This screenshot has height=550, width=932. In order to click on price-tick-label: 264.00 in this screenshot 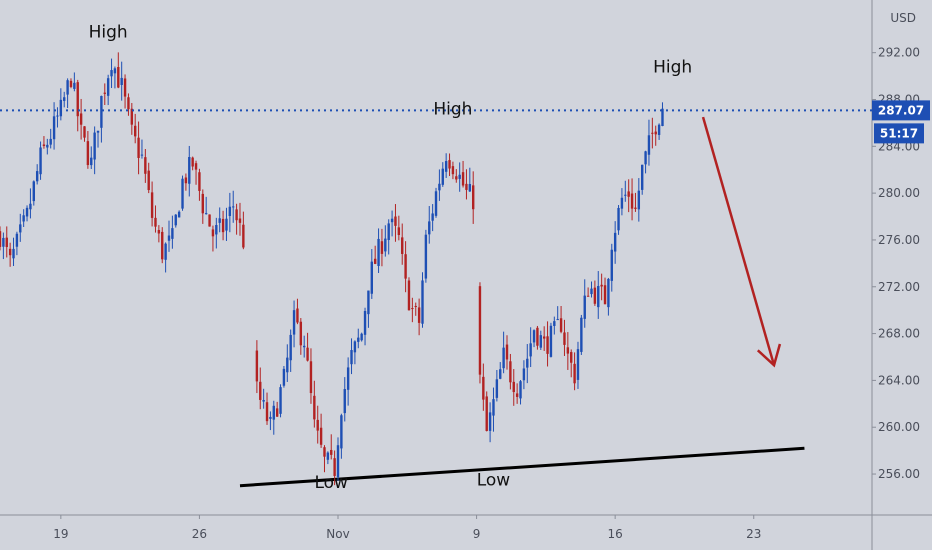, I will do `click(899, 380)`.